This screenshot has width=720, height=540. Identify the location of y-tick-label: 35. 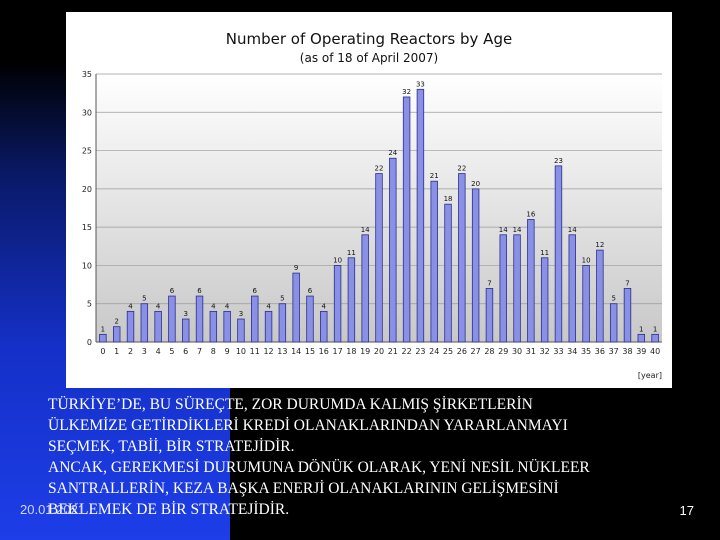
(87, 74).